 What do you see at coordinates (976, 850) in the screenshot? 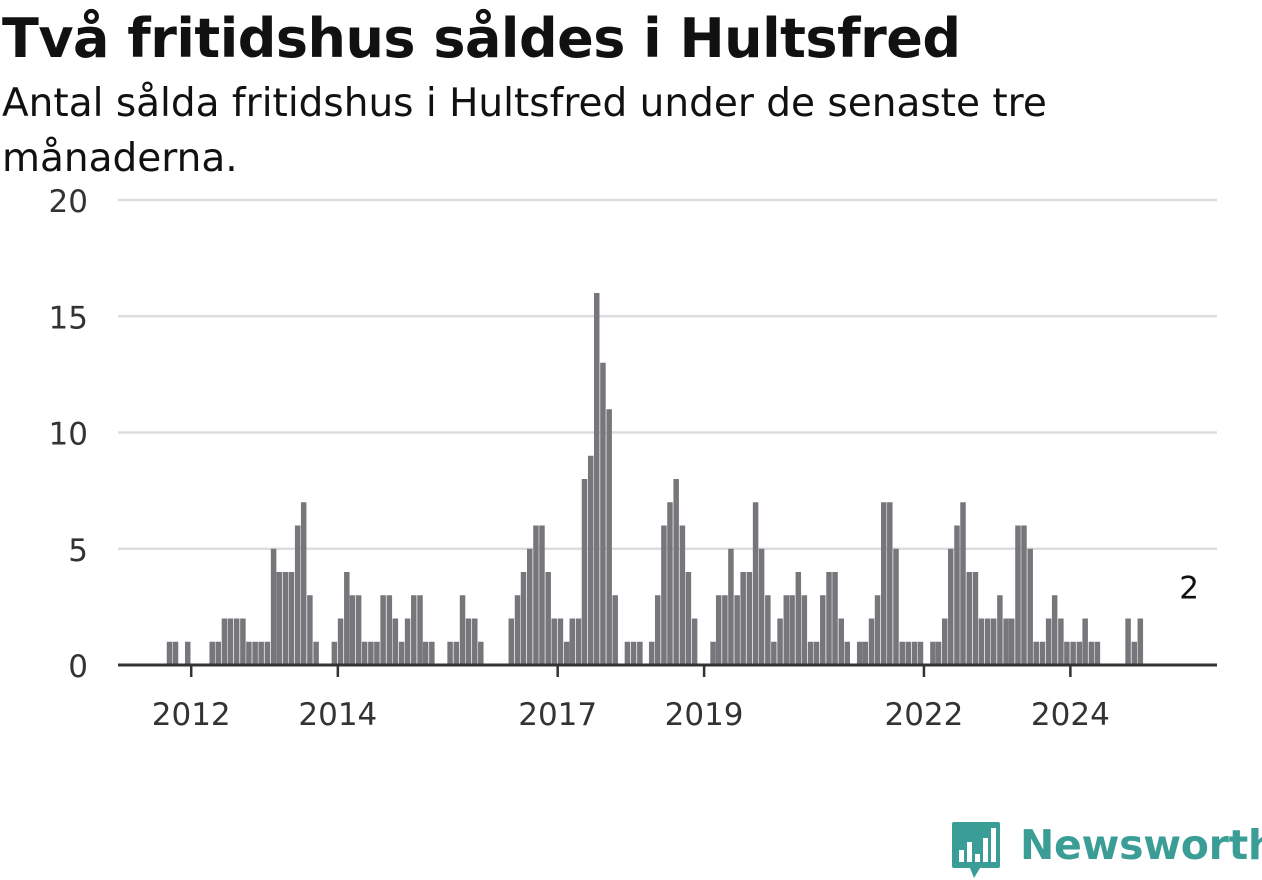
I see `bar-chart-speech-bubble-icon` at bounding box center [976, 850].